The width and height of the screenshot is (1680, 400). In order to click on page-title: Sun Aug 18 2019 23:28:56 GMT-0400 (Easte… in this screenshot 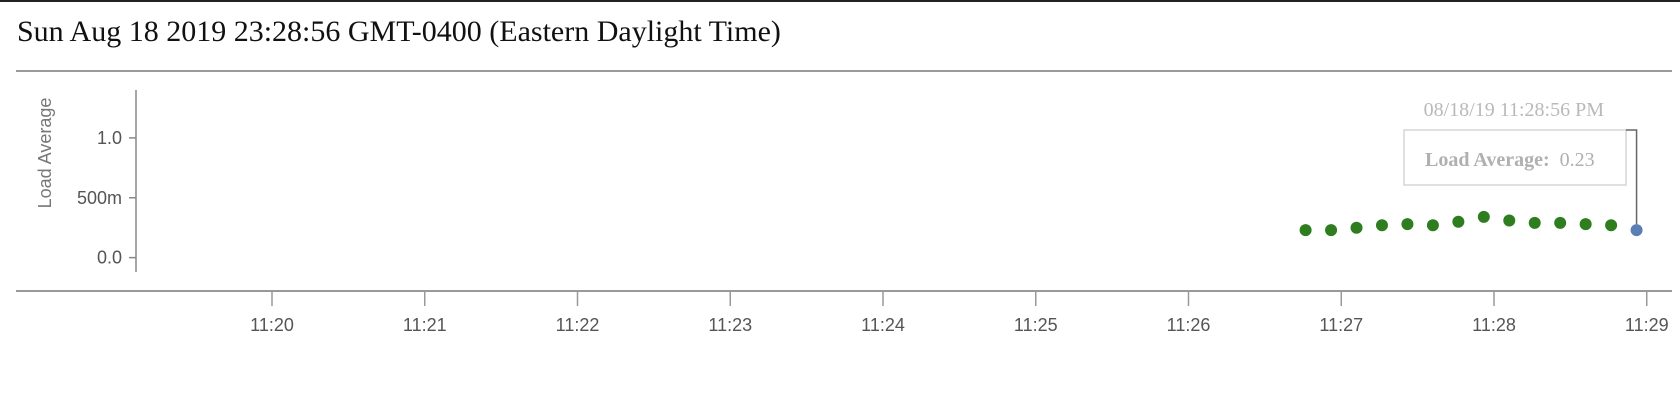, I will do `click(399, 31)`.